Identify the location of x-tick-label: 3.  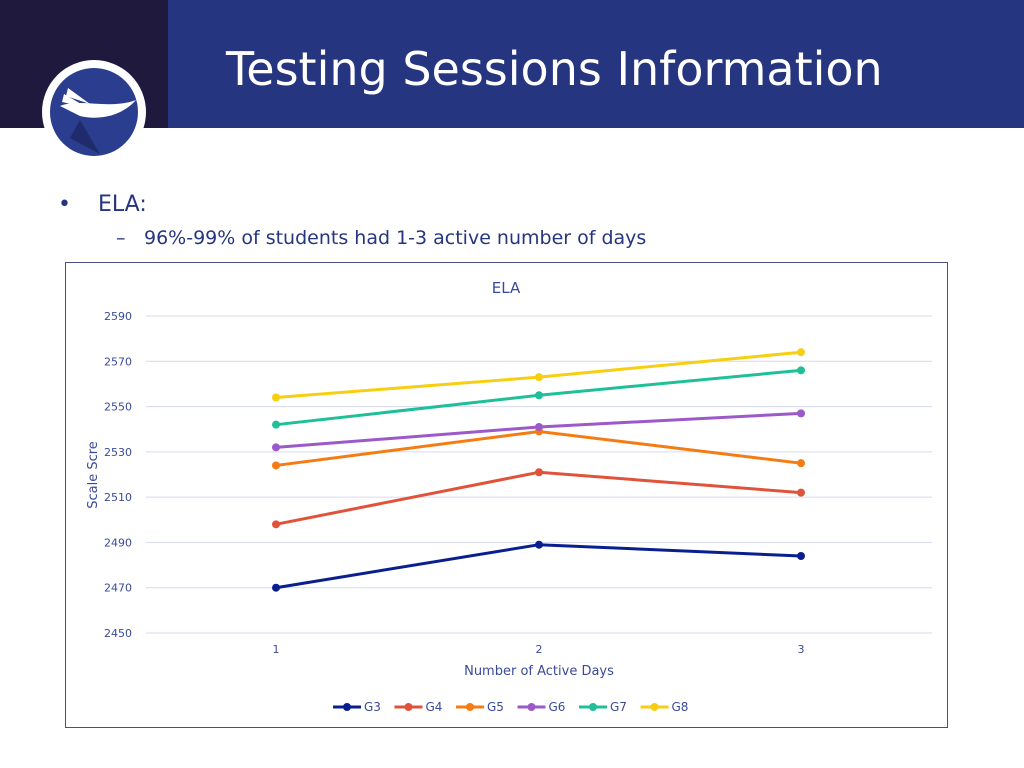
(801, 649).